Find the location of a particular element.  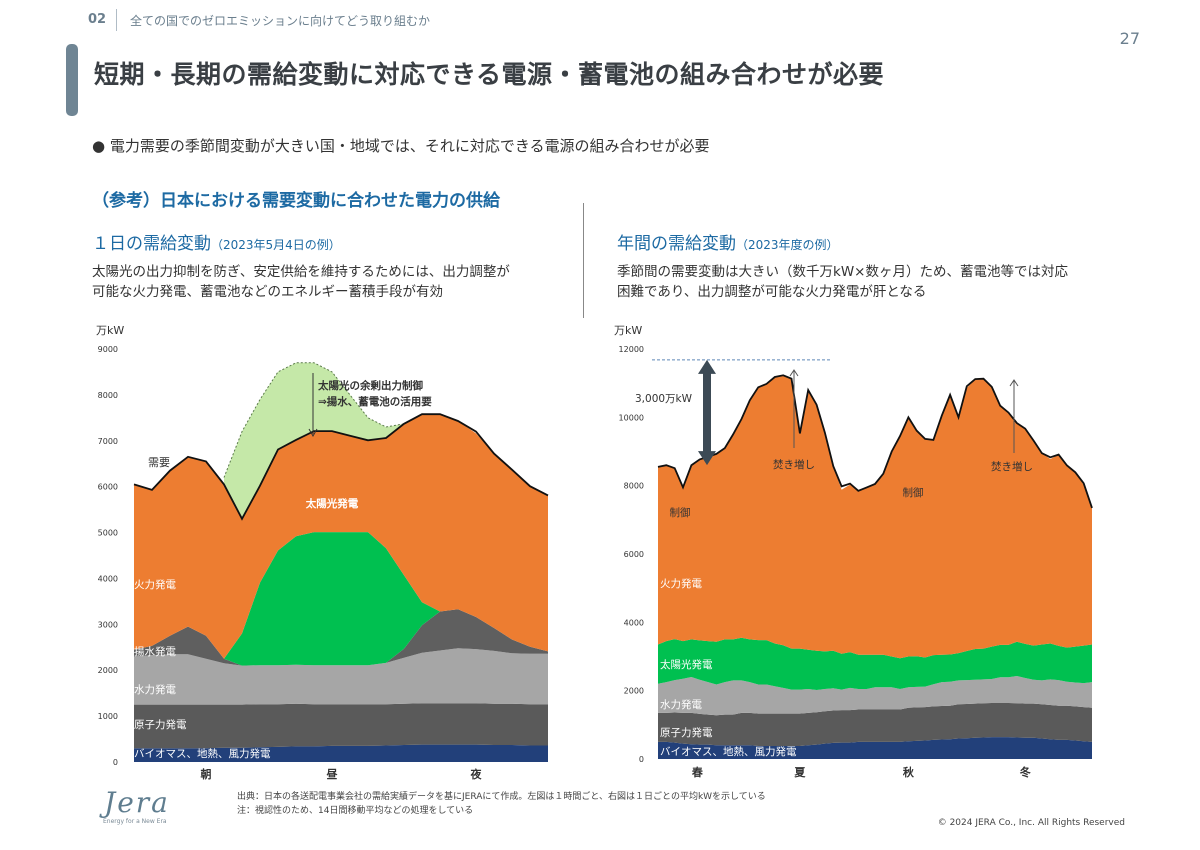

right-gap-double-arrow is located at coordinates (707, 412).